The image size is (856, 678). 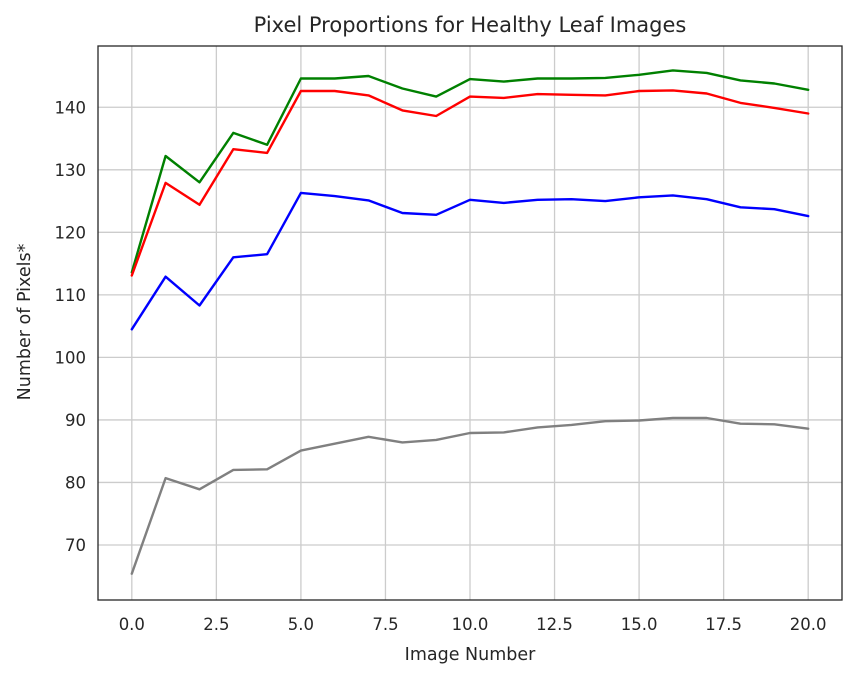 What do you see at coordinates (71, 107) in the screenshot?
I see `y-tick-label: 140` at bounding box center [71, 107].